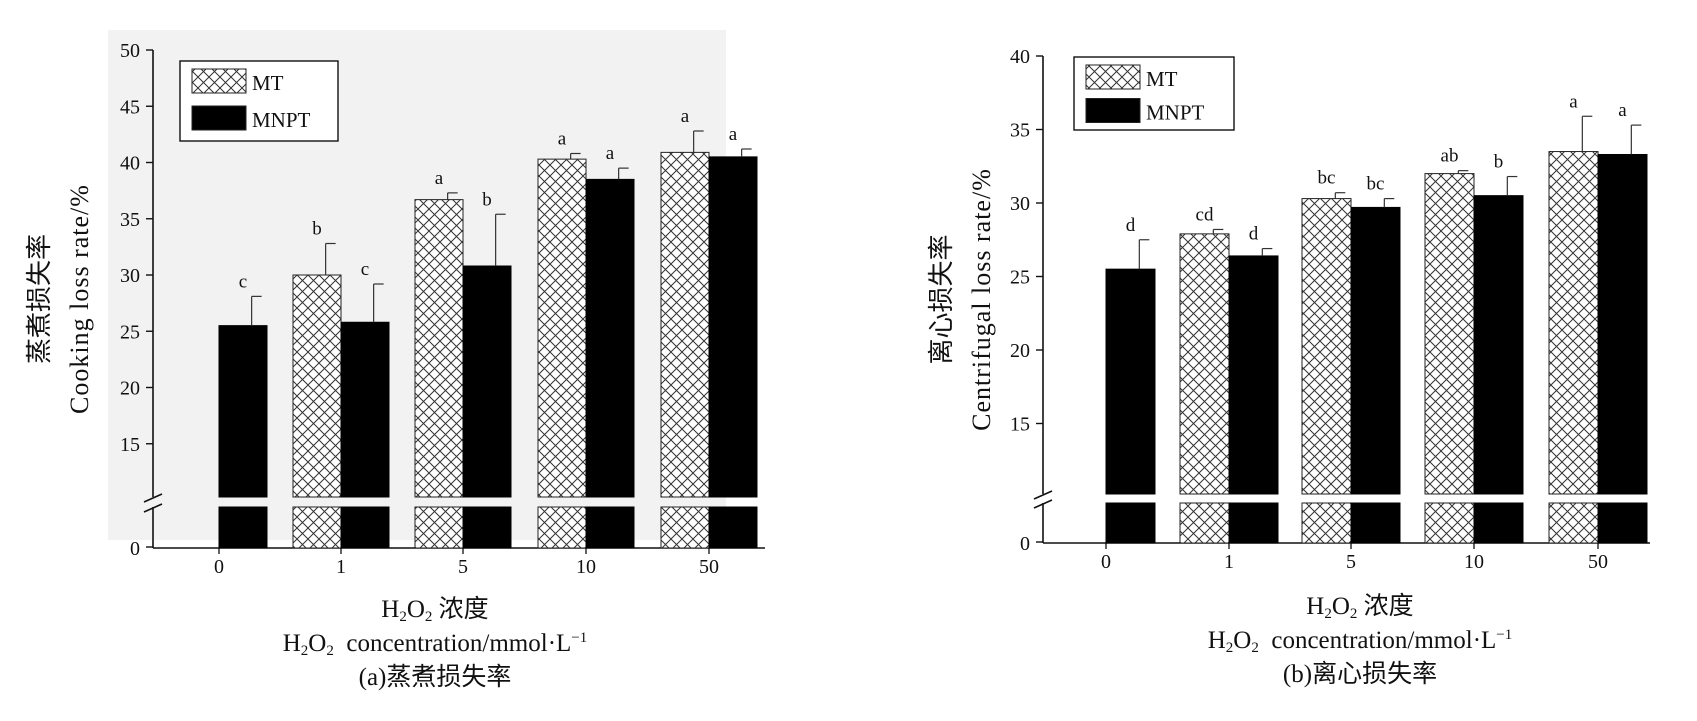 The image size is (1697, 721). I want to click on panel-b-significance-letter: ab, so click(1450, 156).